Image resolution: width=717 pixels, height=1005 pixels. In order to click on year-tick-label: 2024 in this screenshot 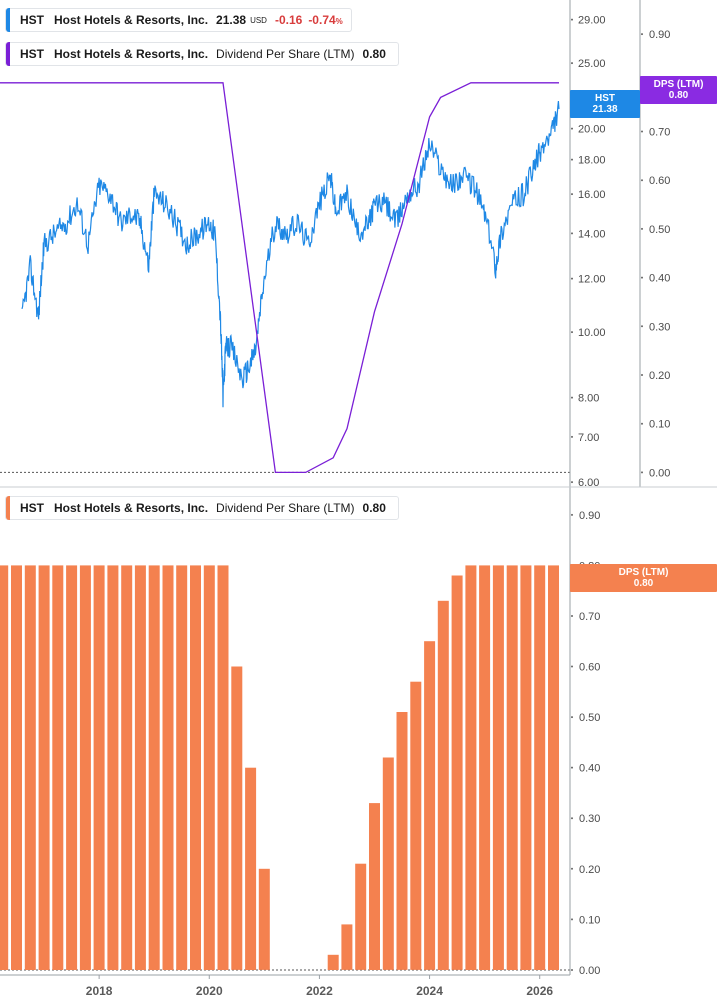, I will do `click(429, 991)`.